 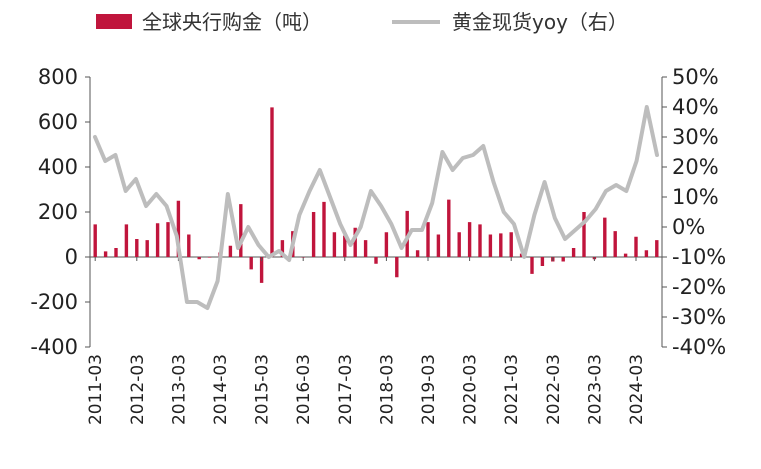 What do you see at coordinates (58, 122) in the screenshot?
I see `y-left-tick-label: 600` at bounding box center [58, 122].